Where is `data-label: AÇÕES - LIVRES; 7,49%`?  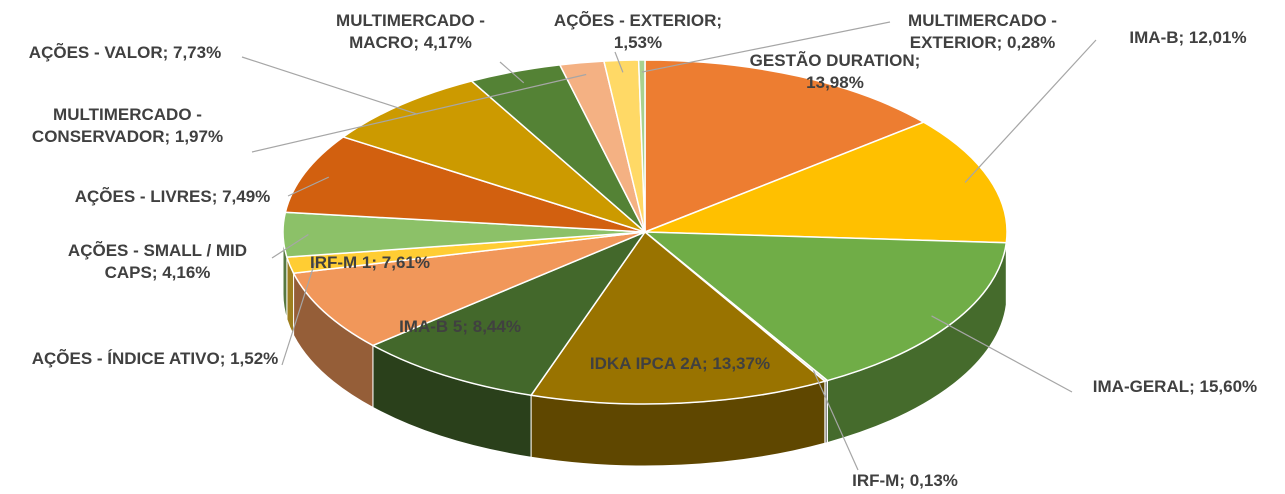
data-label: AÇÕES - LIVRES; 7,49% is located at coordinates (172, 197).